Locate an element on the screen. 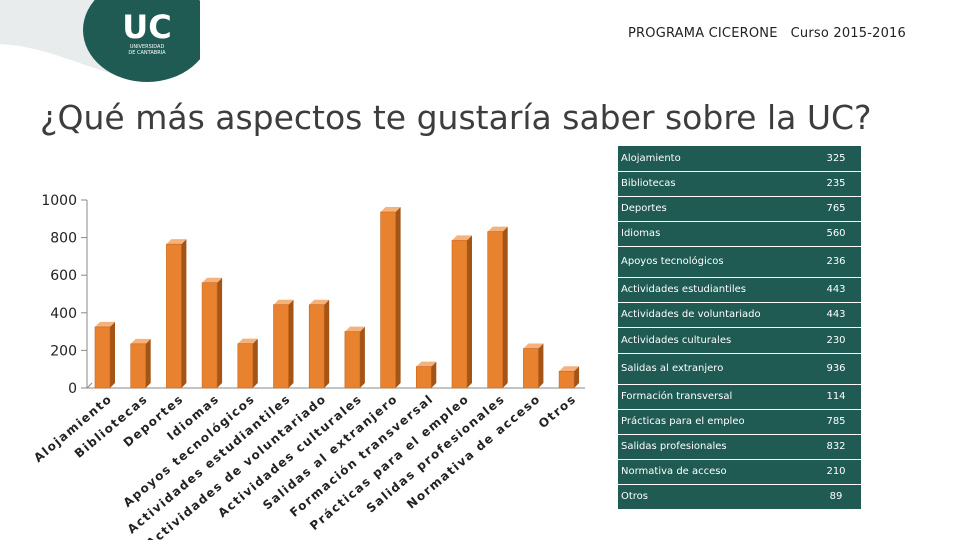 The width and height of the screenshot is (960, 540). table-row-label: Apoyos tecnológicos is located at coordinates (714, 262).